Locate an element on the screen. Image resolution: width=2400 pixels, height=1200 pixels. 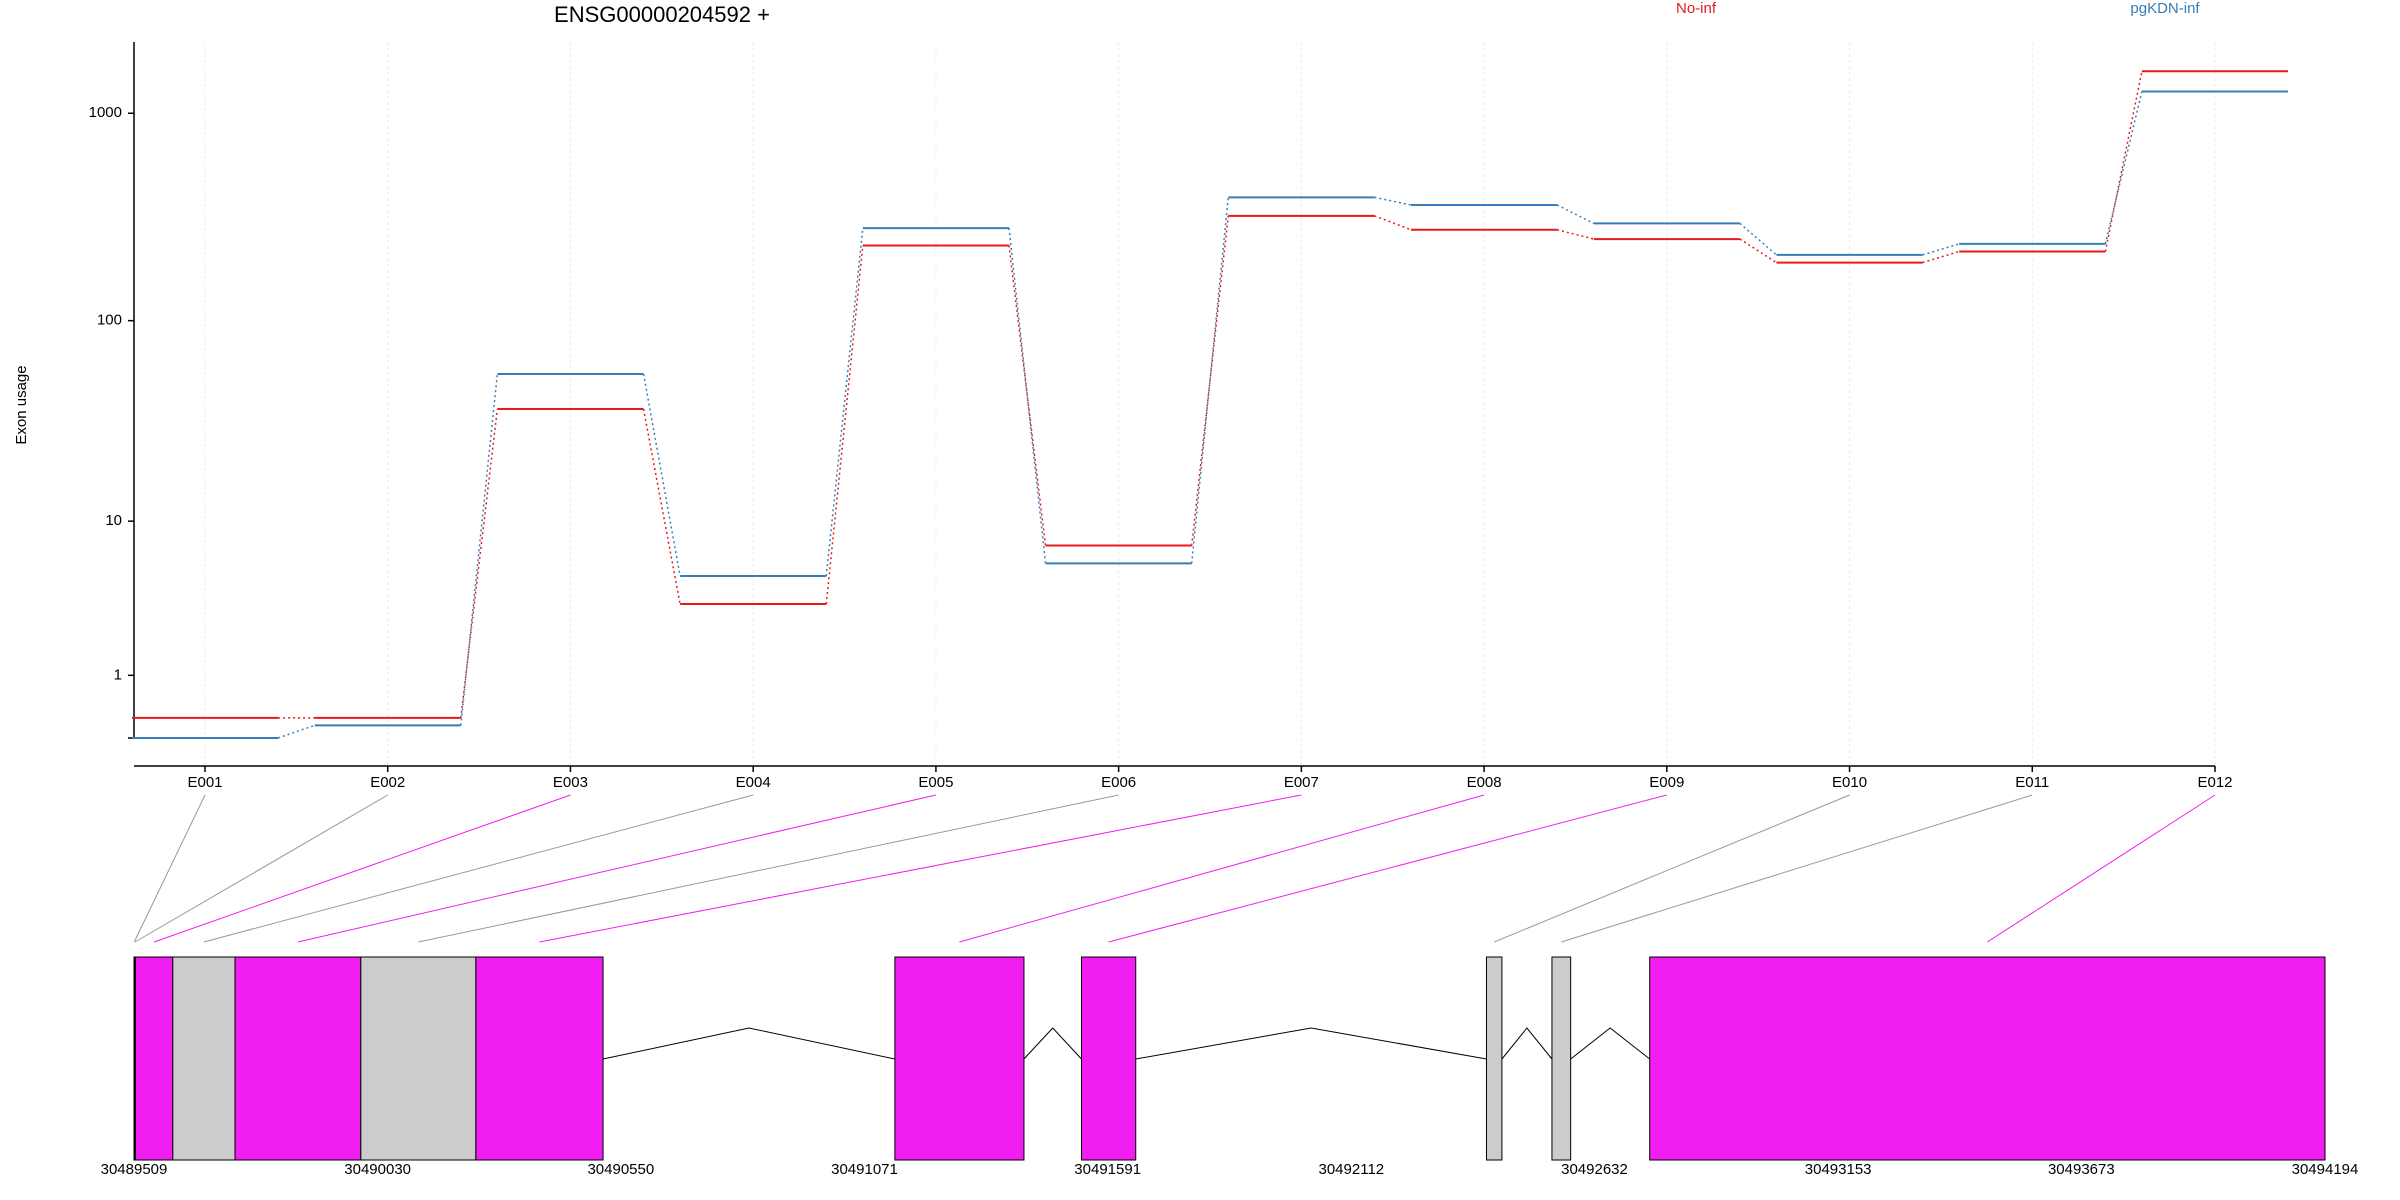
x-tick-label: E002 is located at coordinates (387, 782).